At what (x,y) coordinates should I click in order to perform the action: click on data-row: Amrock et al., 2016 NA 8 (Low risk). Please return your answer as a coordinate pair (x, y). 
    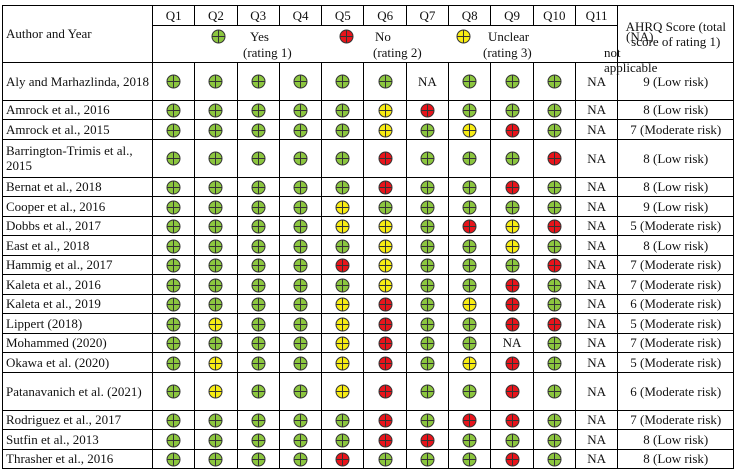
    Looking at the image, I should click on (368, 109).